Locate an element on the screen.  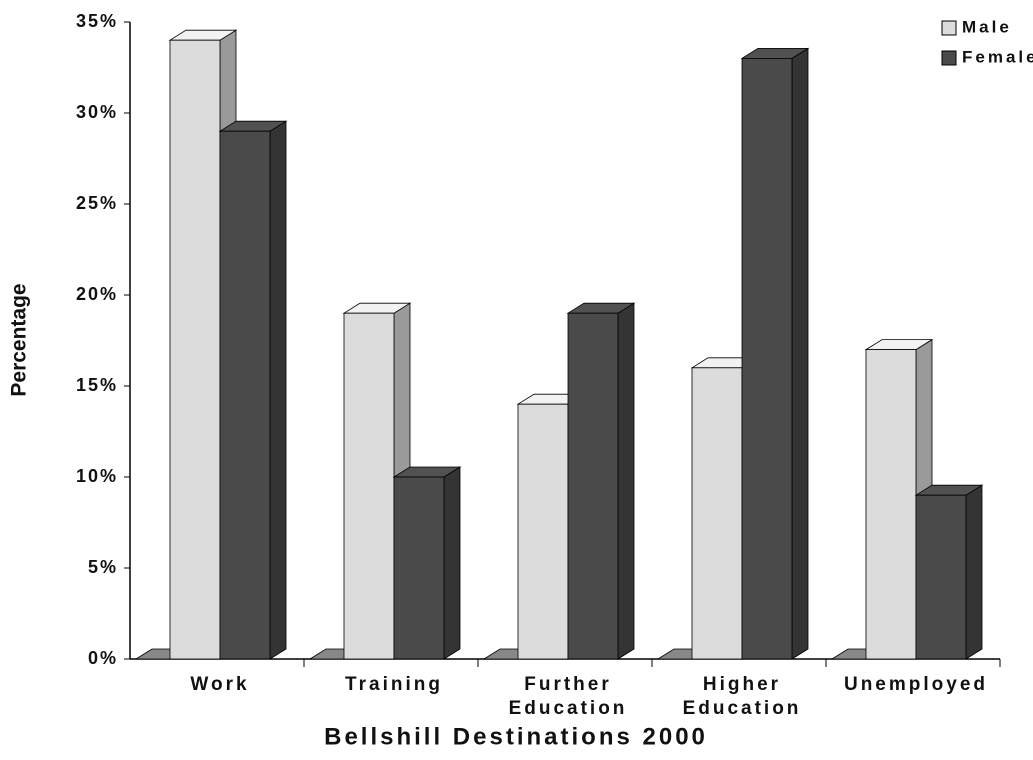
legend-label: Male is located at coordinates (987, 26).